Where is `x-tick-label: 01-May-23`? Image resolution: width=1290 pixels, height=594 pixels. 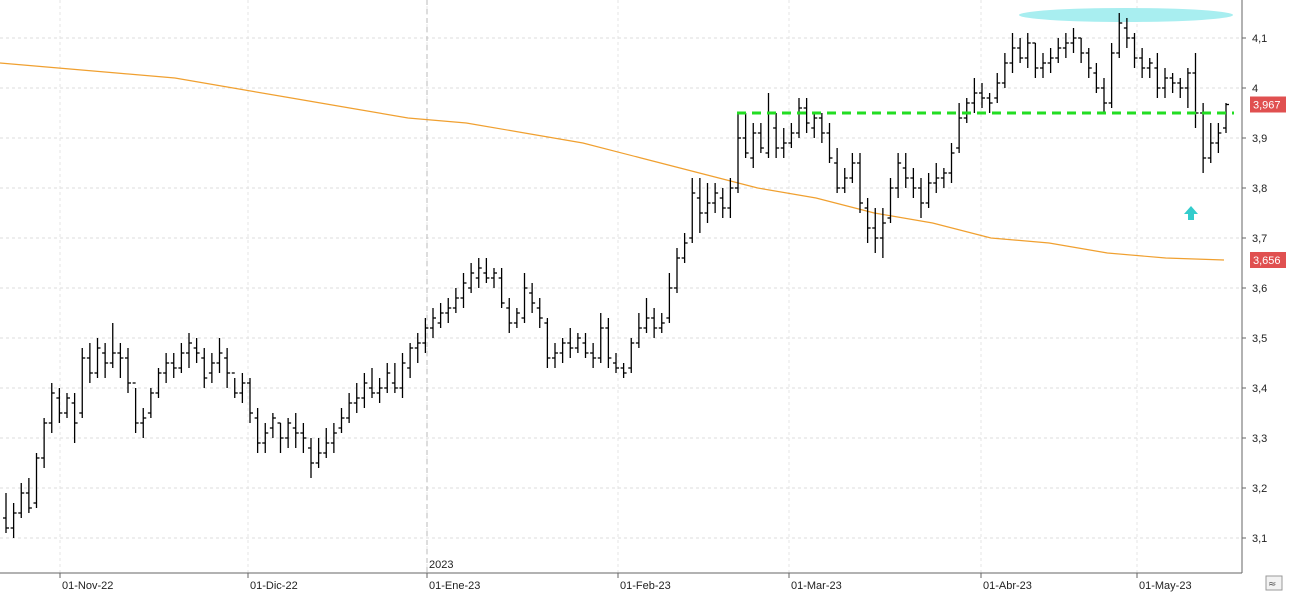 x-tick-label: 01-May-23 is located at coordinates (1165, 586).